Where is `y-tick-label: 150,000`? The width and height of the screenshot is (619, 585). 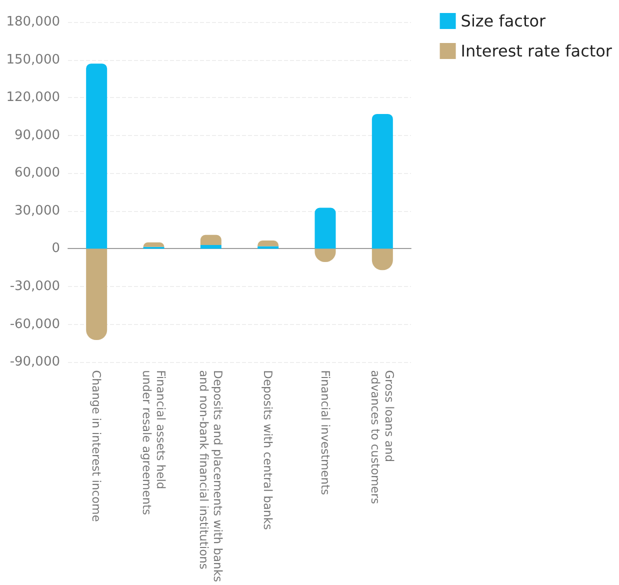
y-tick-label: 150,000 is located at coordinates (33, 60).